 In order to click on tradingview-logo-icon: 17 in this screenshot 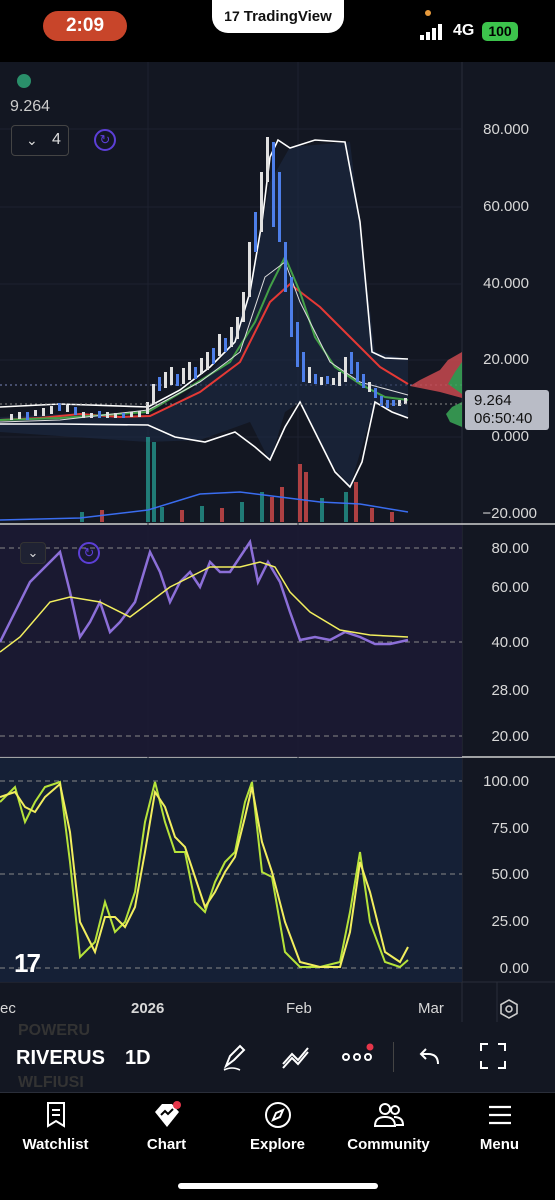, I will do `click(232, 16)`.